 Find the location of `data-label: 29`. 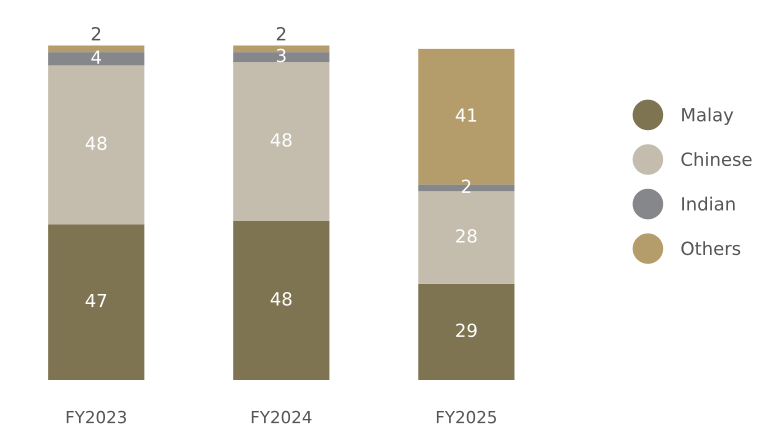

data-label: 29 is located at coordinates (466, 331).